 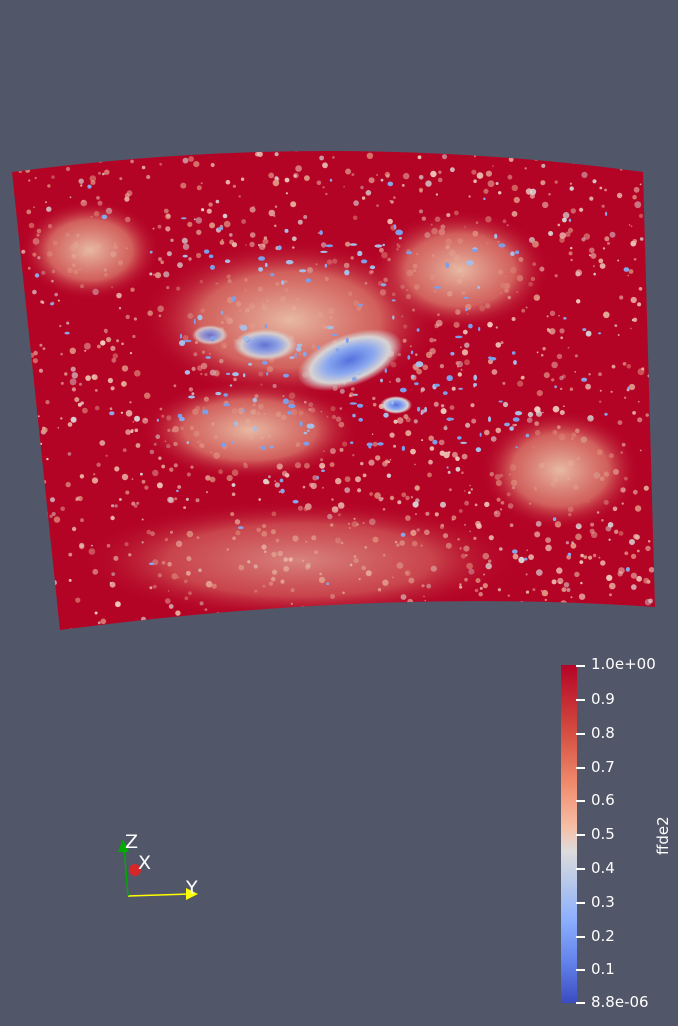 What do you see at coordinates (132, 842) in the screenshot?
I see `z-axis-label: Z` at bounding box center [132, 842].